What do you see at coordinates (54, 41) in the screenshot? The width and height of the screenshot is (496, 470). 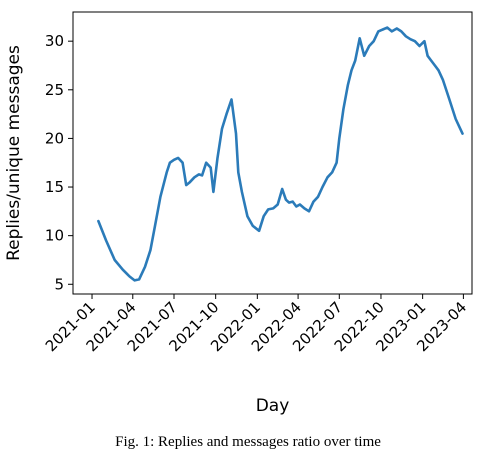 I see `y-tick-label: 30` at bounding box center [54, 41].